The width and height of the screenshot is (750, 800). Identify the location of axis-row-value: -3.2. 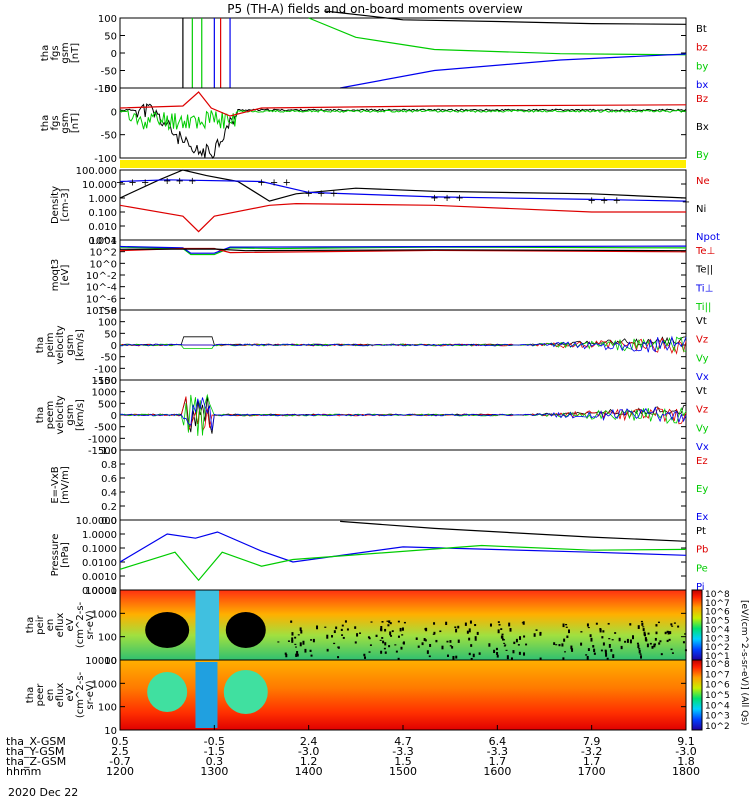
(591, 751).